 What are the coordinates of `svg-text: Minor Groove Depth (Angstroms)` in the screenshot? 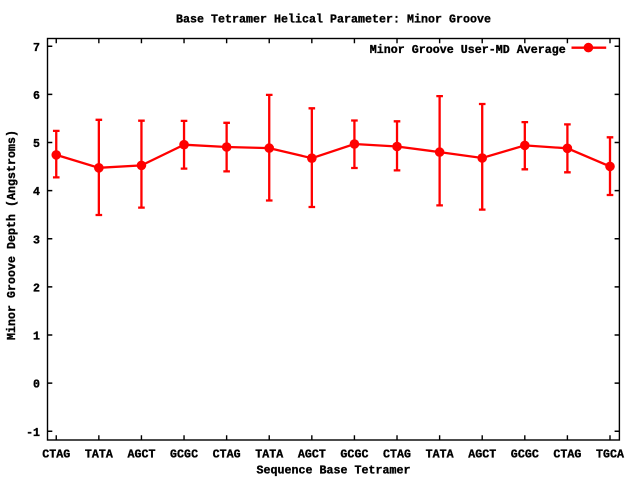 It's located at (12, 235).